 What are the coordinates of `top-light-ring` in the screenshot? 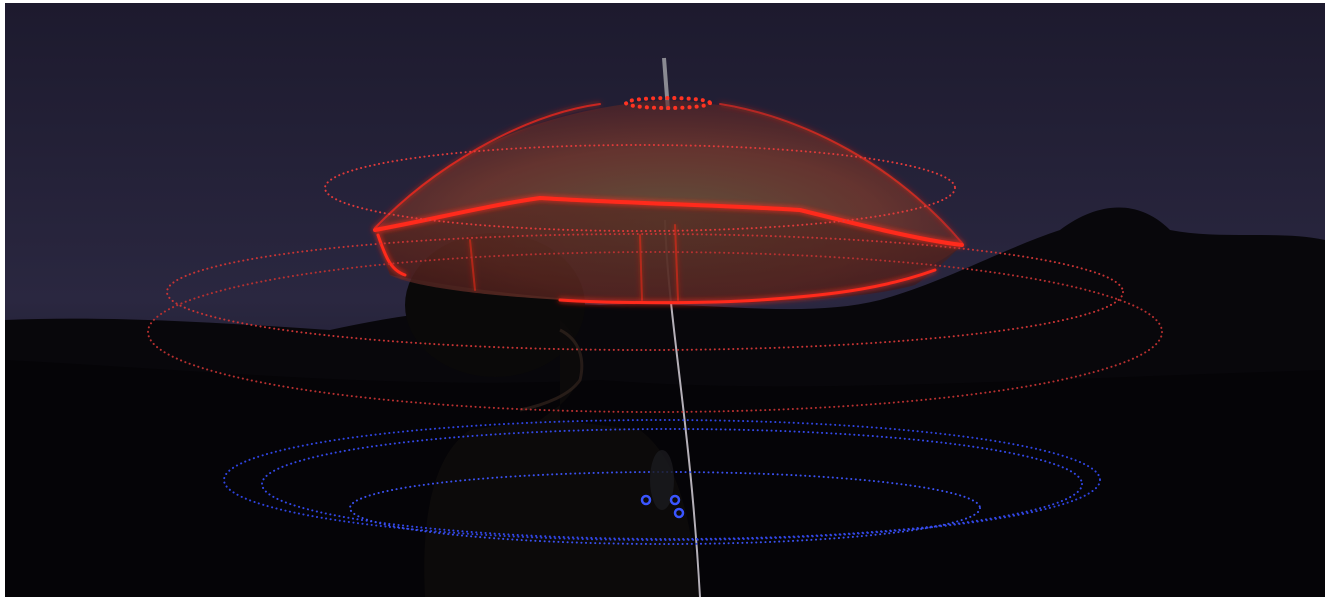 It's located at (668, 103).